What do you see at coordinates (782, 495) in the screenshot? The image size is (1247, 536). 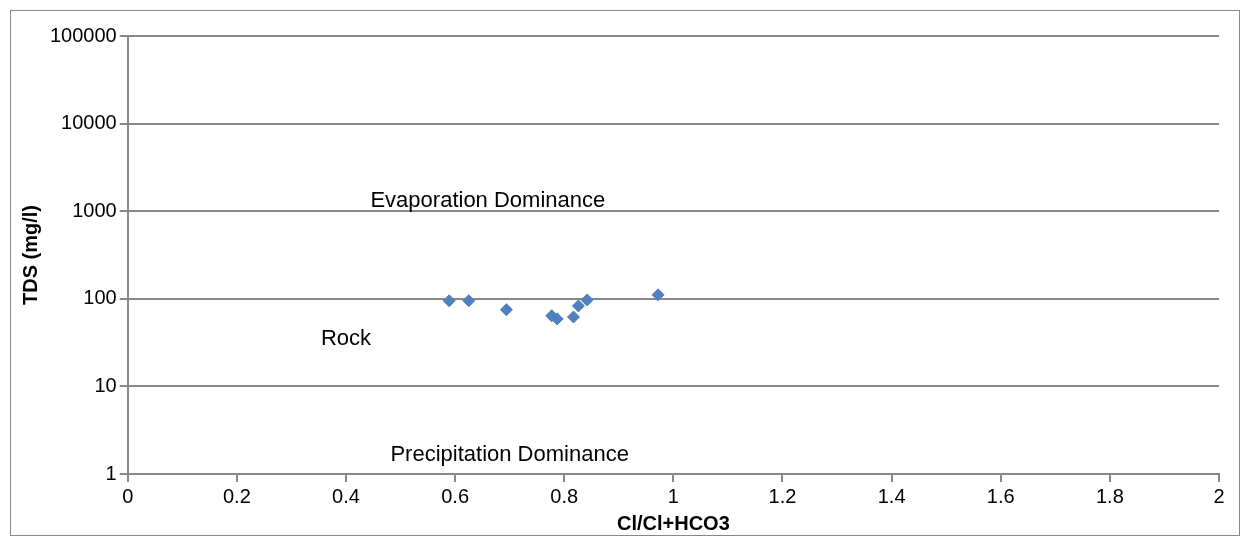 I see `x-tick-label: 1.2` at bounding box center [782, 495].